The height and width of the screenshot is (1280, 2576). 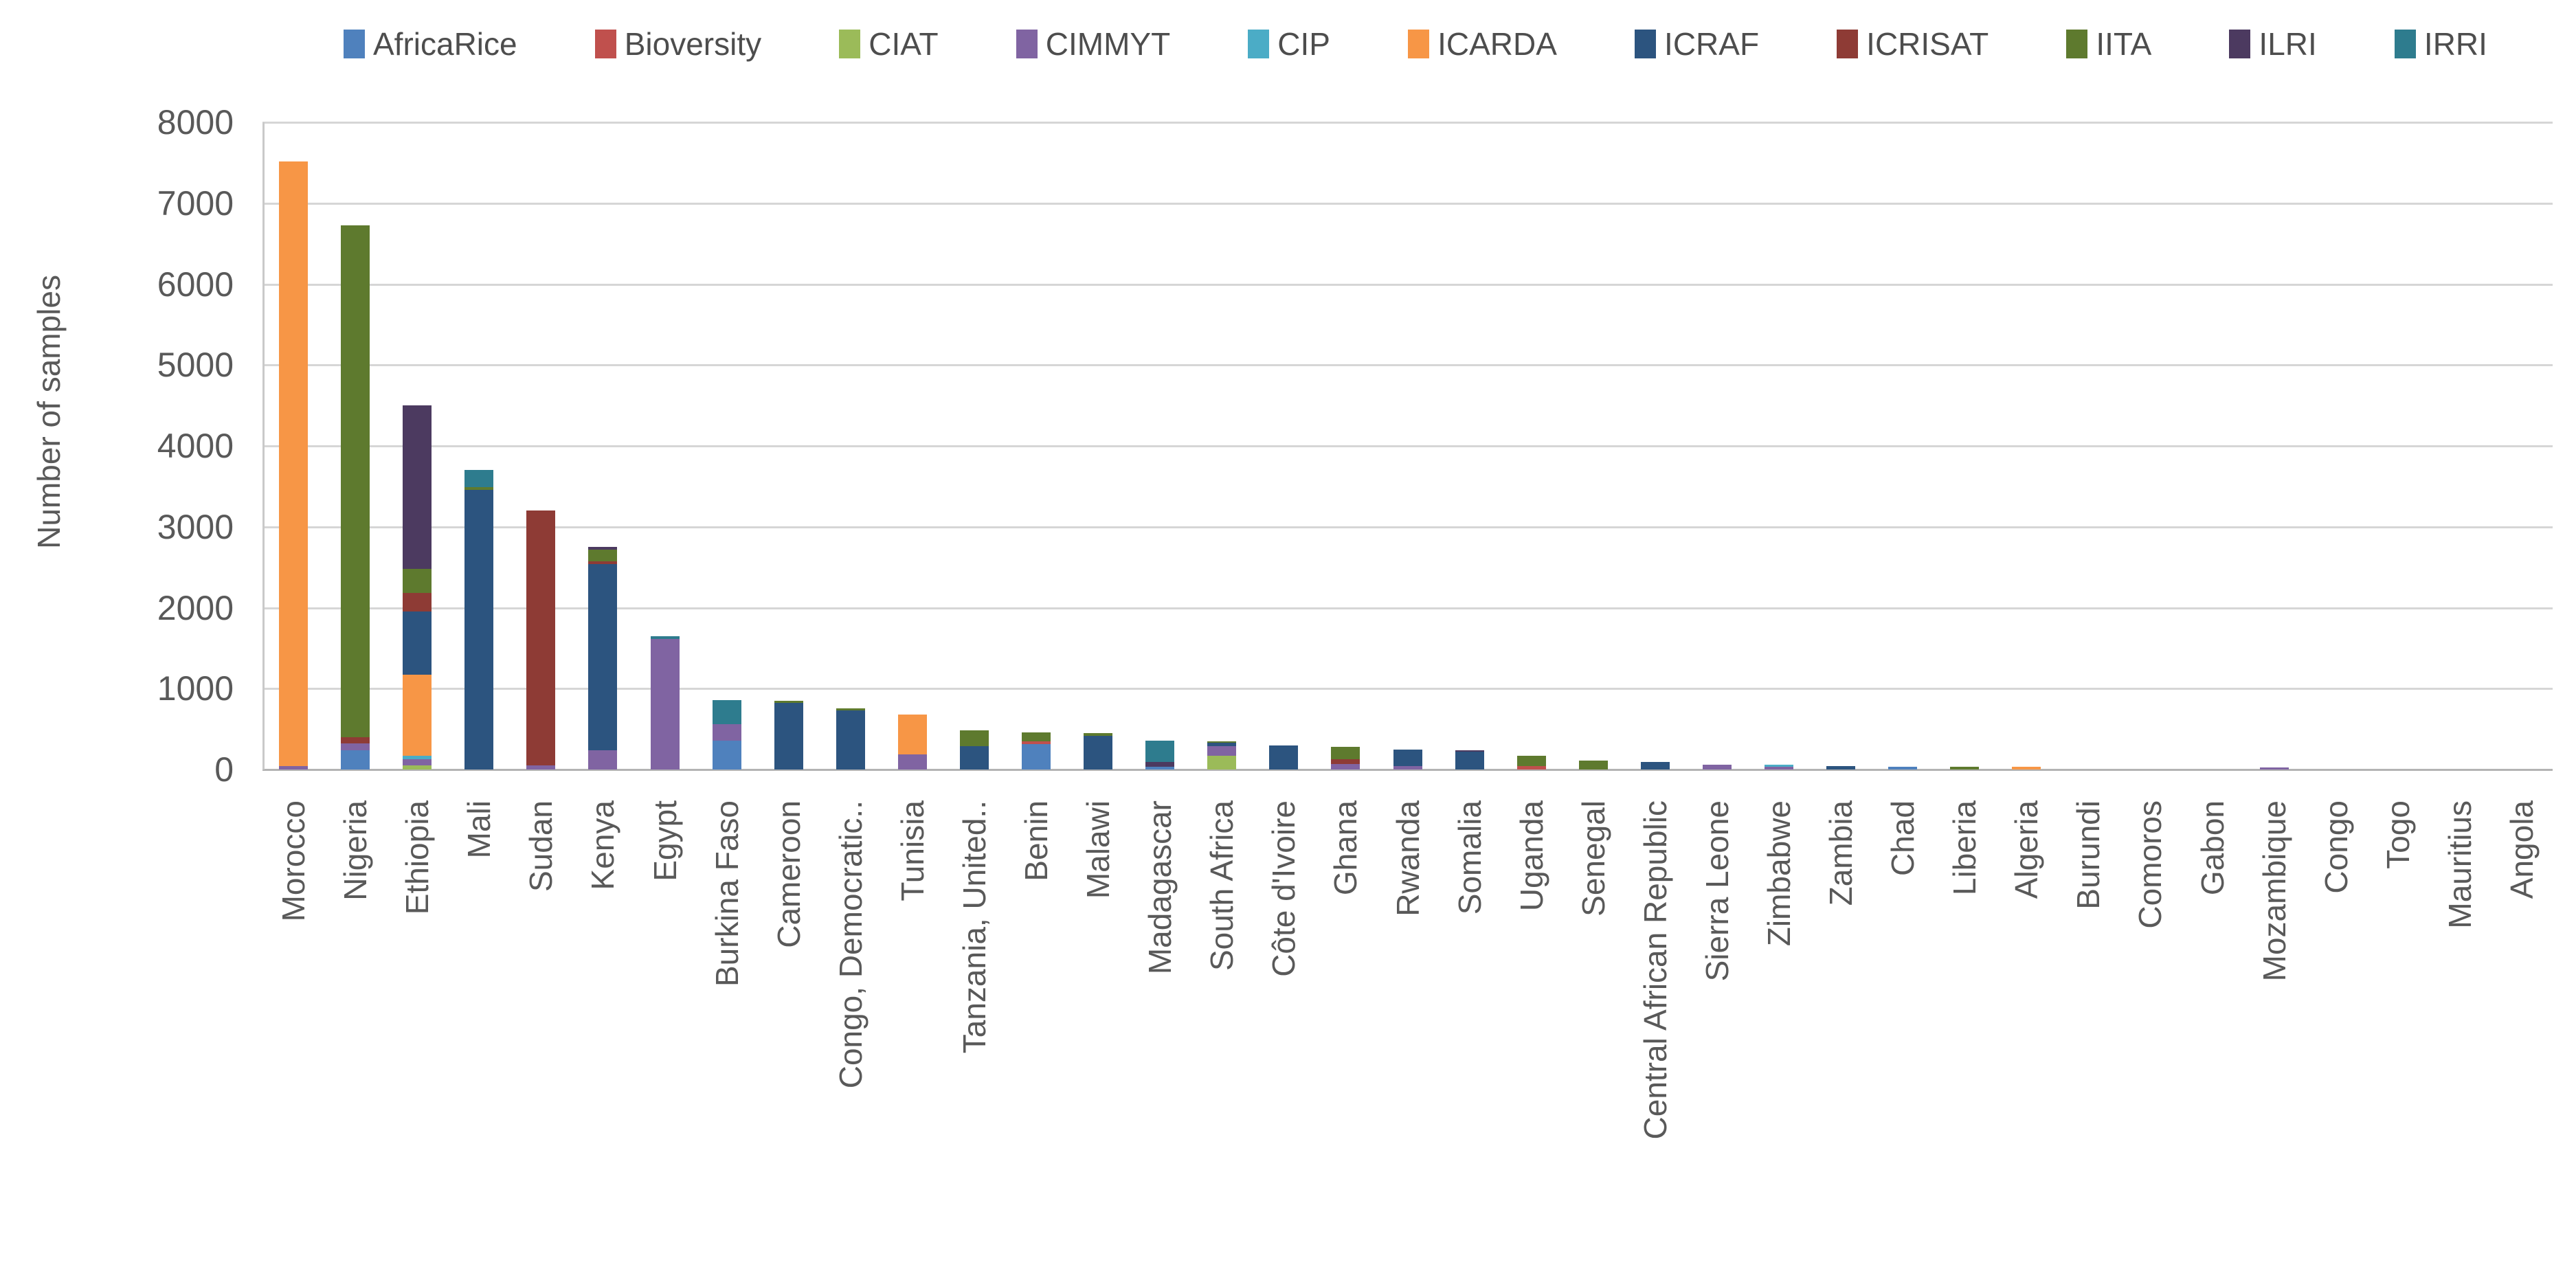 I want to click on y-tick-label: 5000, so click(x=195, y=366).